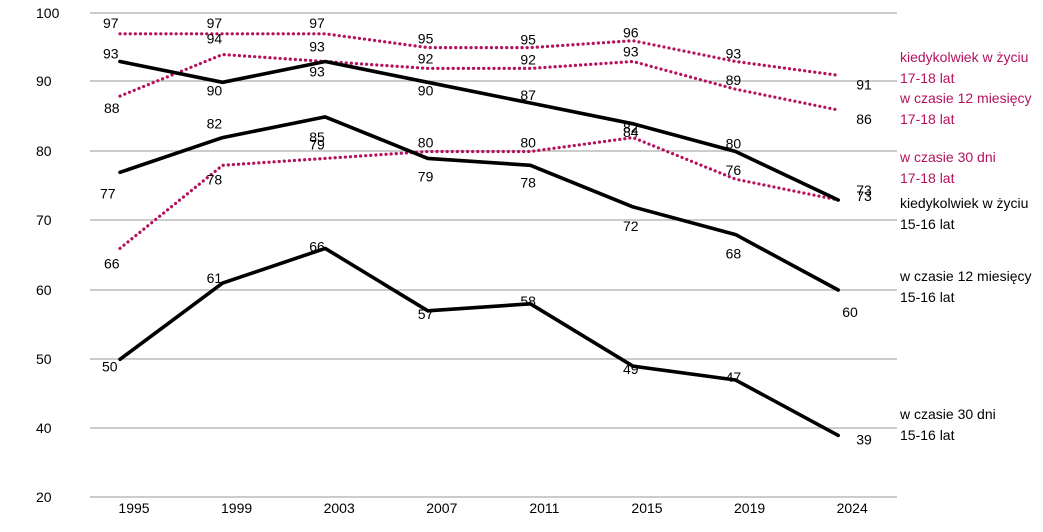 The height and width of the screenshot is (532, 1043). I want to click on data-label-s6-2019: 47, so click(734, 377).